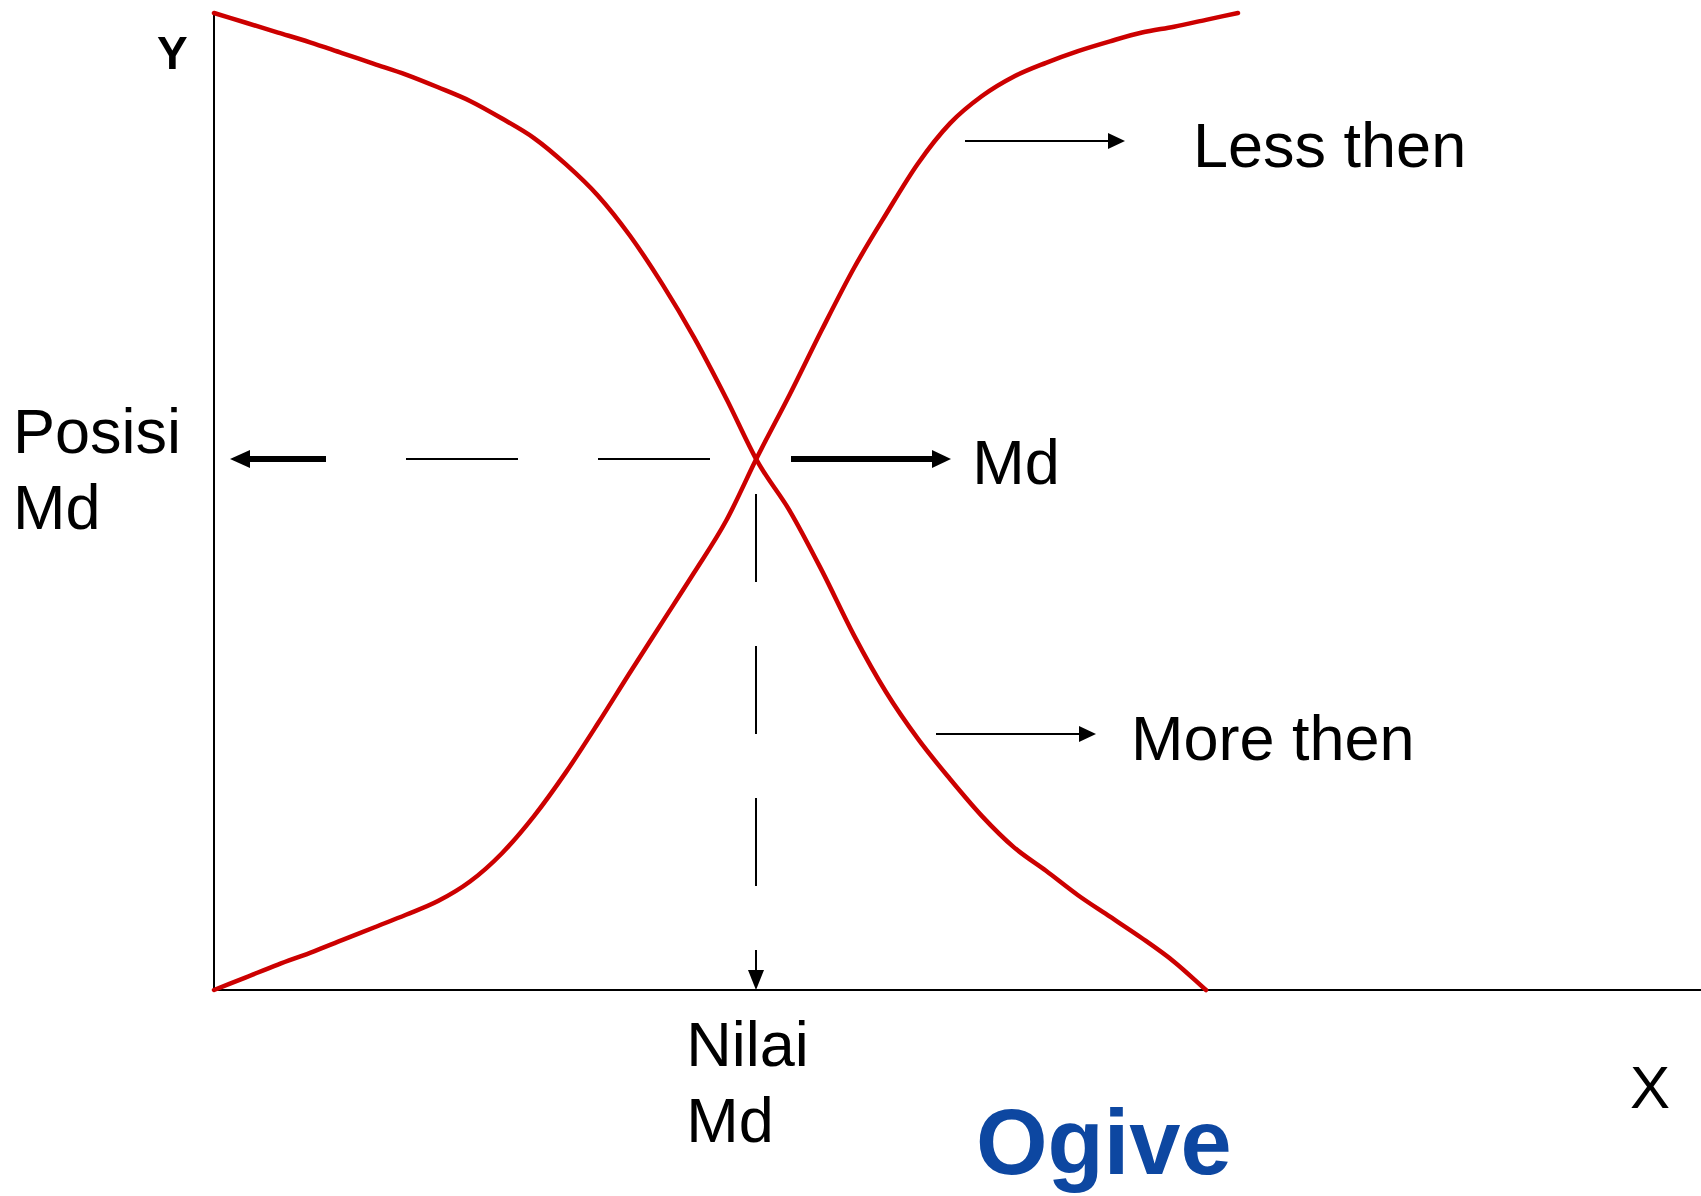 The height and width of the screenshot is (1196, 1701). What do you see at coordinates (748, 1082) in the screenshot?
I see `text: Nilai Md` at bounding box center [748, 1082].